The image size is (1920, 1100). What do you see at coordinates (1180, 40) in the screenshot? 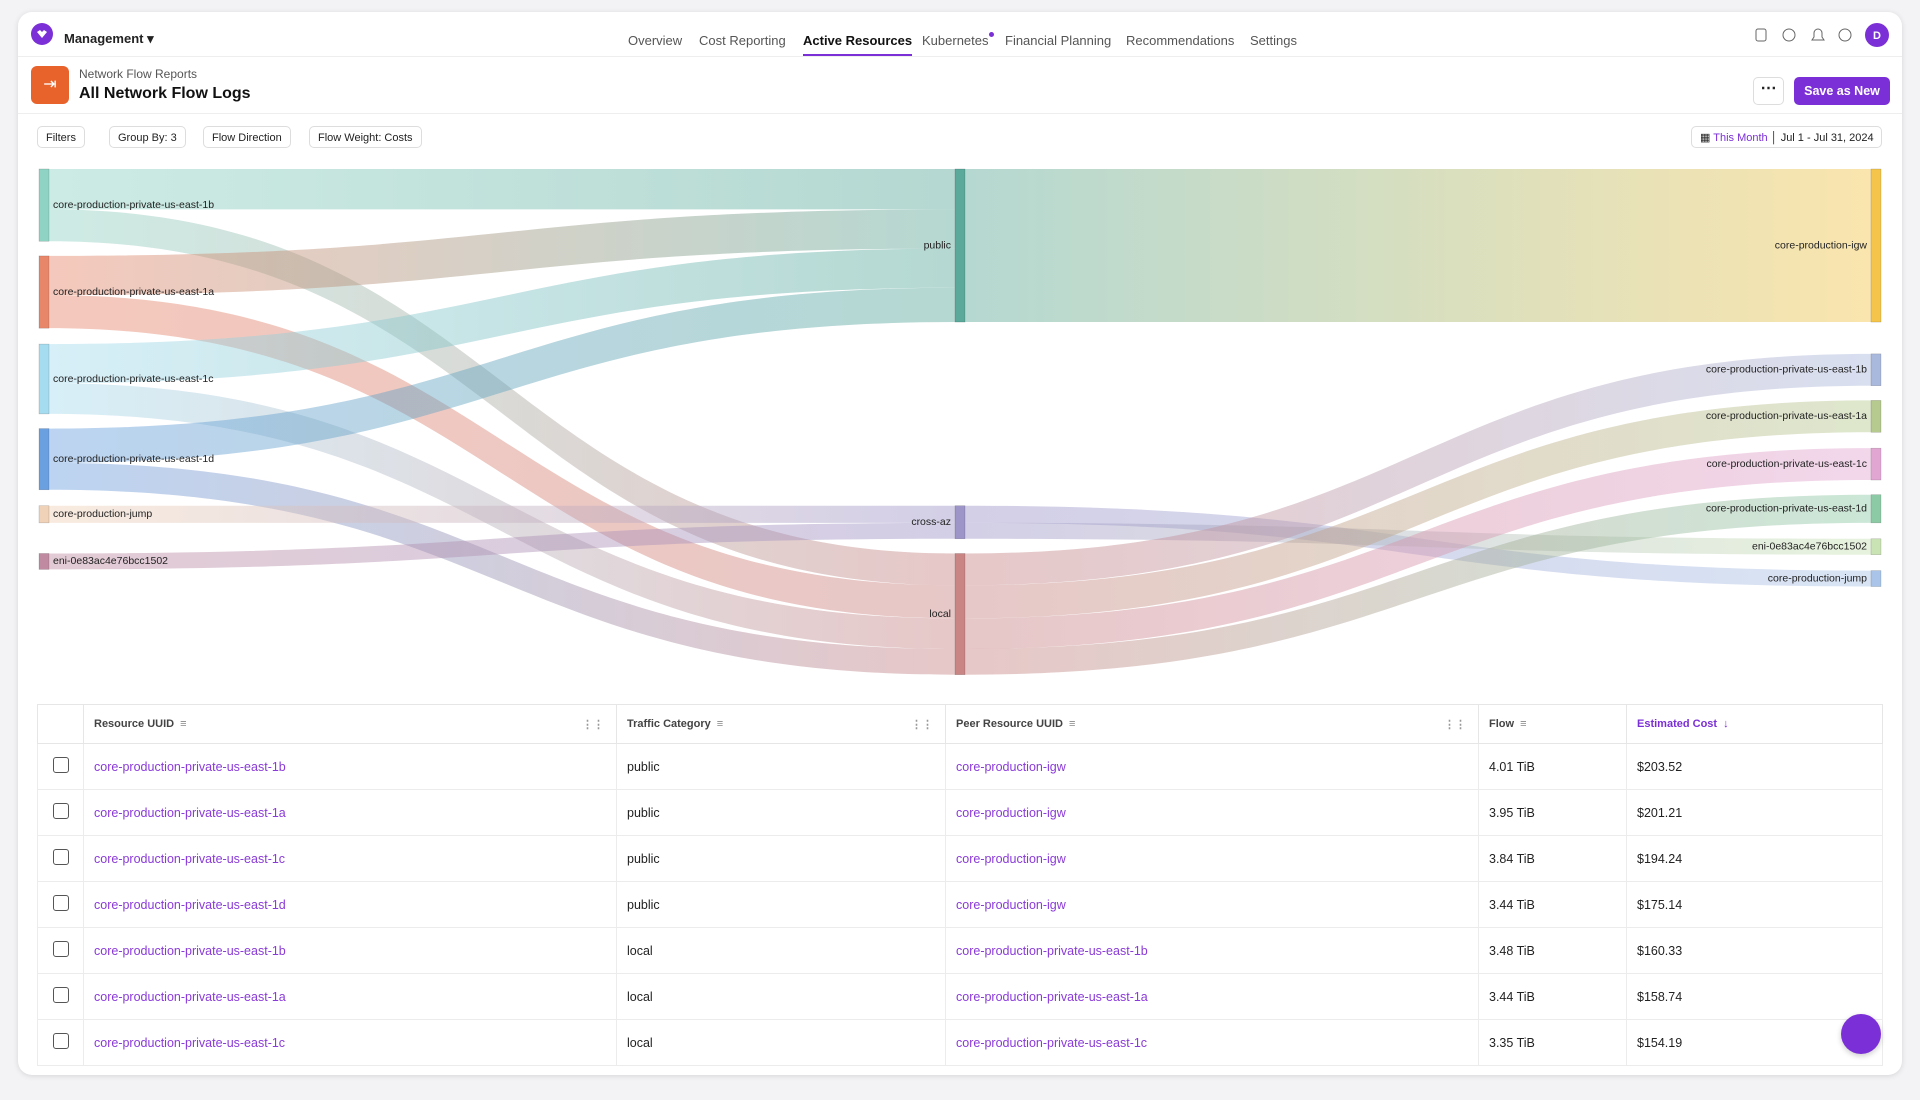
I see `nav-tab: Recommendations` at bounding box center [1180, 40].